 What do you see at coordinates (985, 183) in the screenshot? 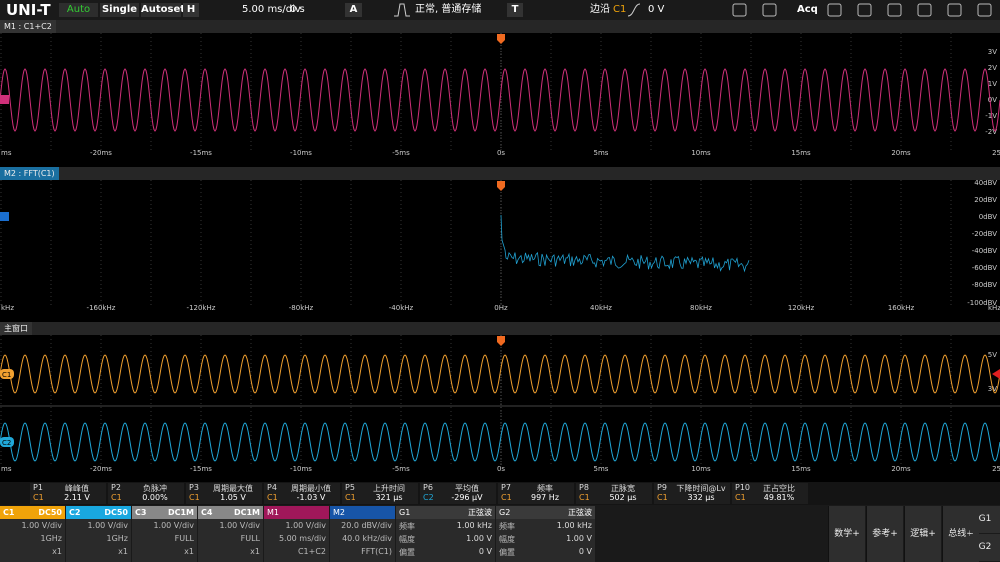
I see `y-label: 40dBV` at bounding box center [985, 183].